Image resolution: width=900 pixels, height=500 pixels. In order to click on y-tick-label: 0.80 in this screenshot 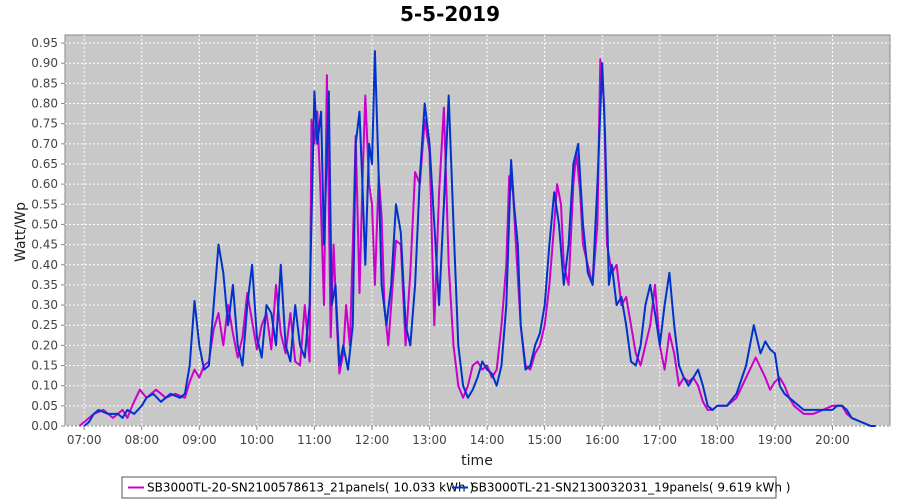, I will do `click(44, 104)`.